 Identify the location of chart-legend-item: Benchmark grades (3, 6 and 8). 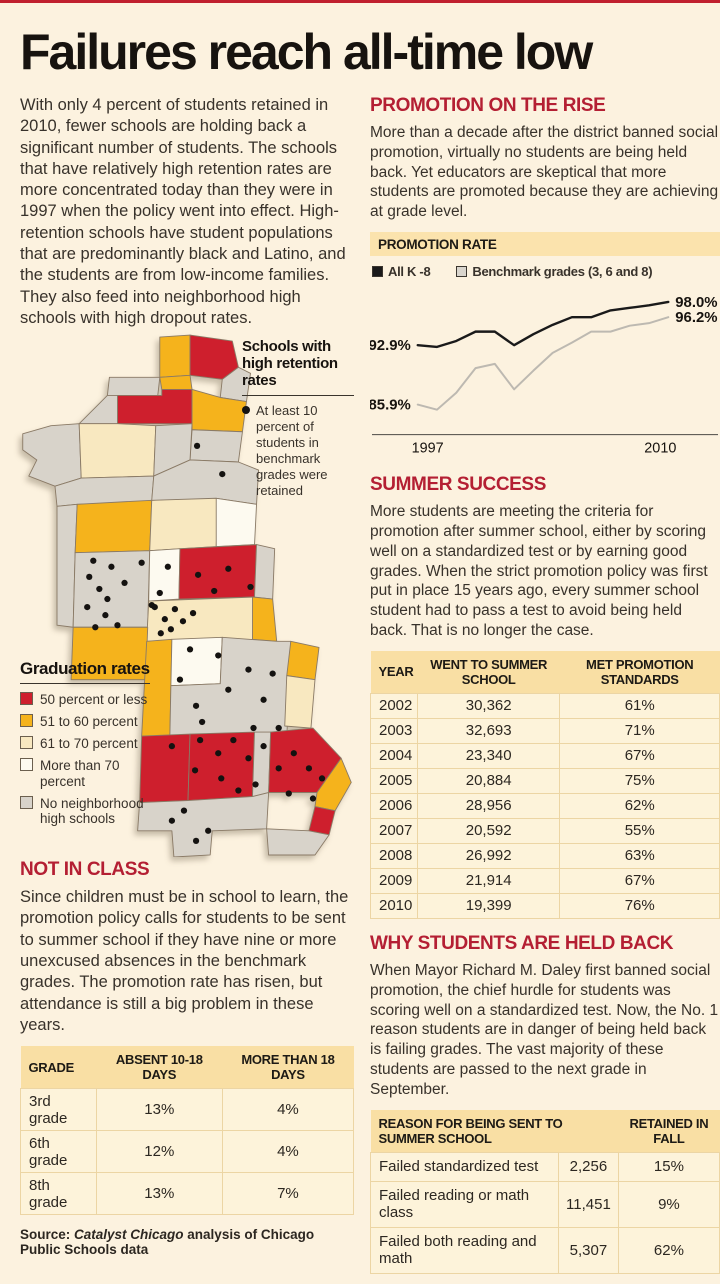
(554, 271).